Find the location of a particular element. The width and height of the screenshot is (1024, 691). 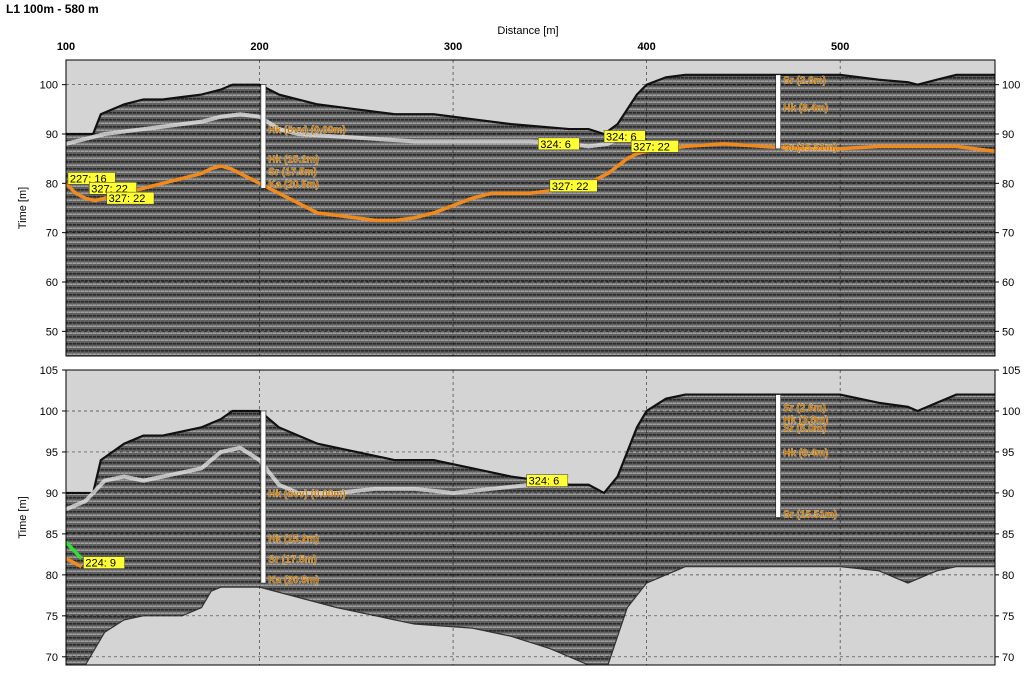

y-tick-label-left: 60 is located at coordinates (52, 283).